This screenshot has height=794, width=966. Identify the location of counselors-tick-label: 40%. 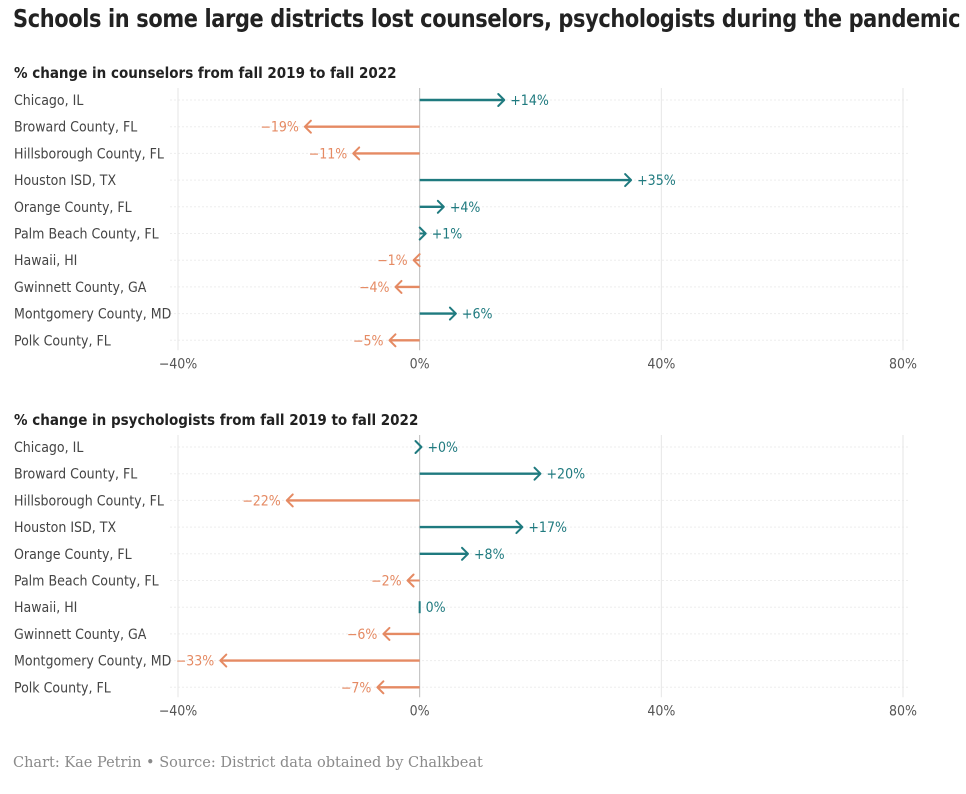
(661, 364).